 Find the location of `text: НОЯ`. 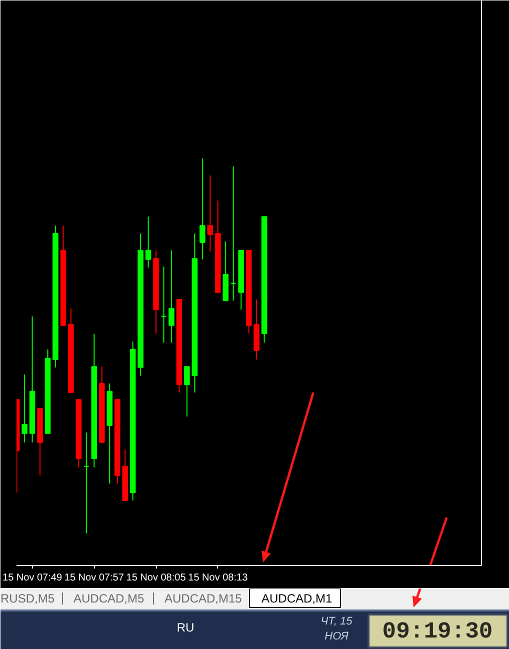

text: НОЯ is located at coordinates (336, 636).